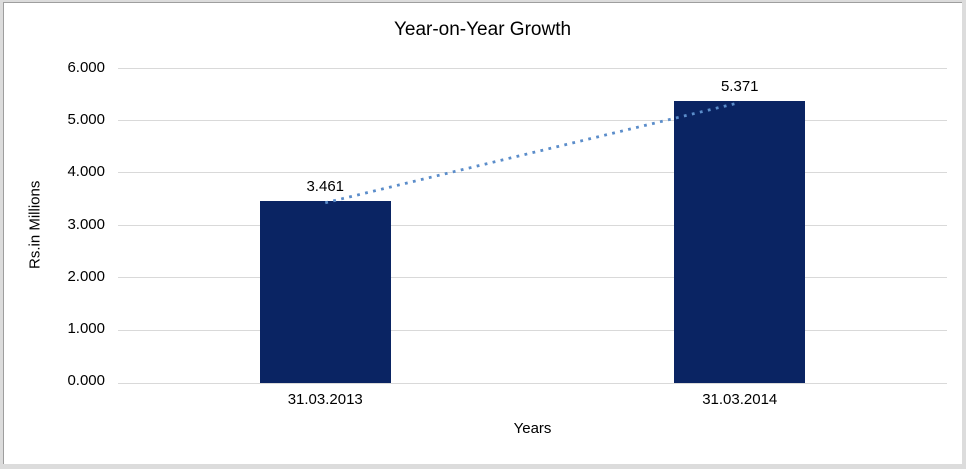 This screenshot has width=966, height=469. What do you see at coordinates (86, 120) in the screenshot?
I see `y-tick-label: 5.000` at bounding box center [86, 120].